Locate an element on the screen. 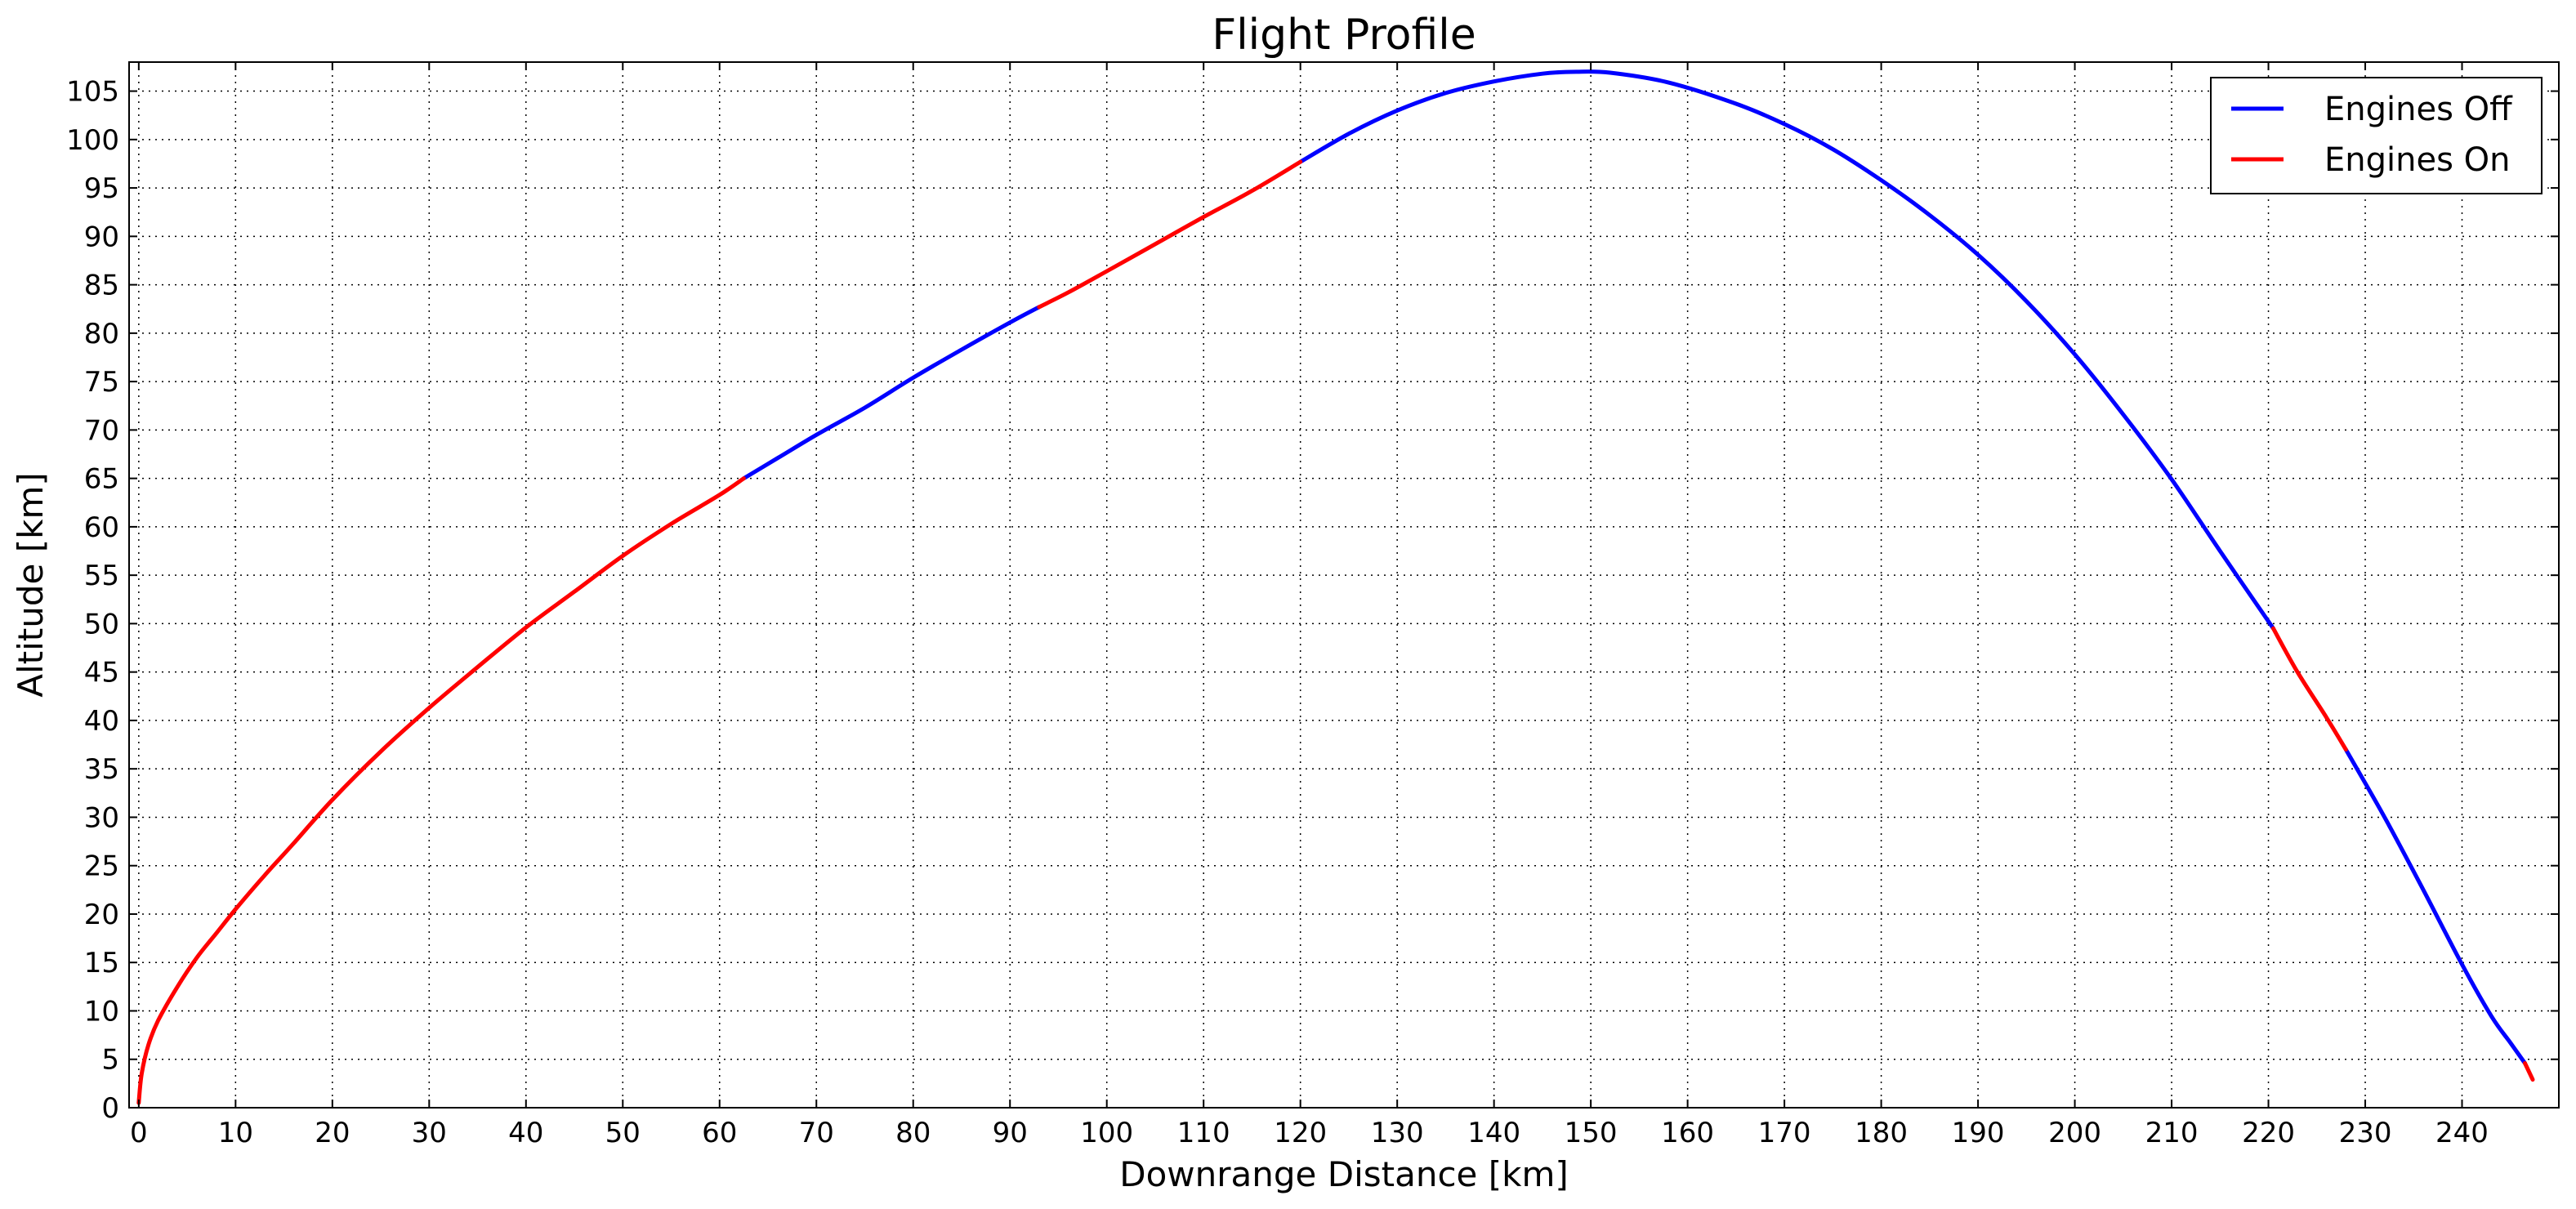  x-tick-label: 130 is located at coordinates (1397, 1133).